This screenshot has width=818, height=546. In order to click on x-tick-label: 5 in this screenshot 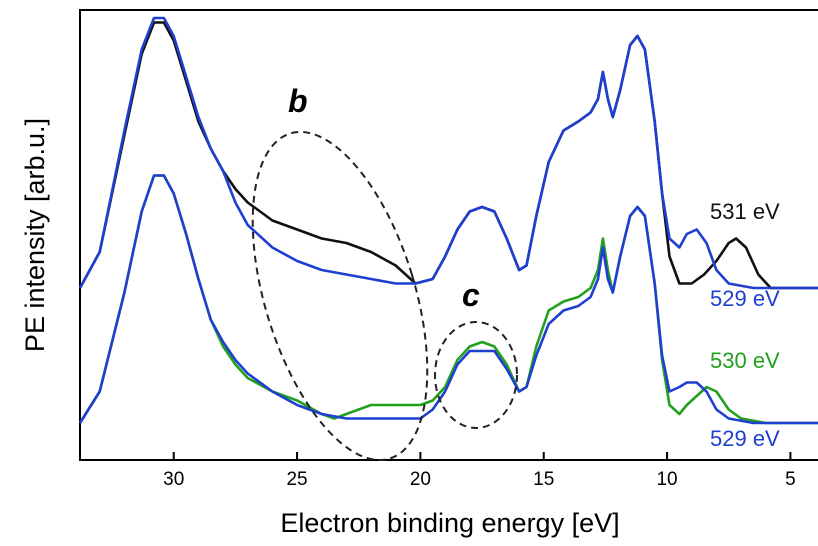, I will do `click(790, 479)`.